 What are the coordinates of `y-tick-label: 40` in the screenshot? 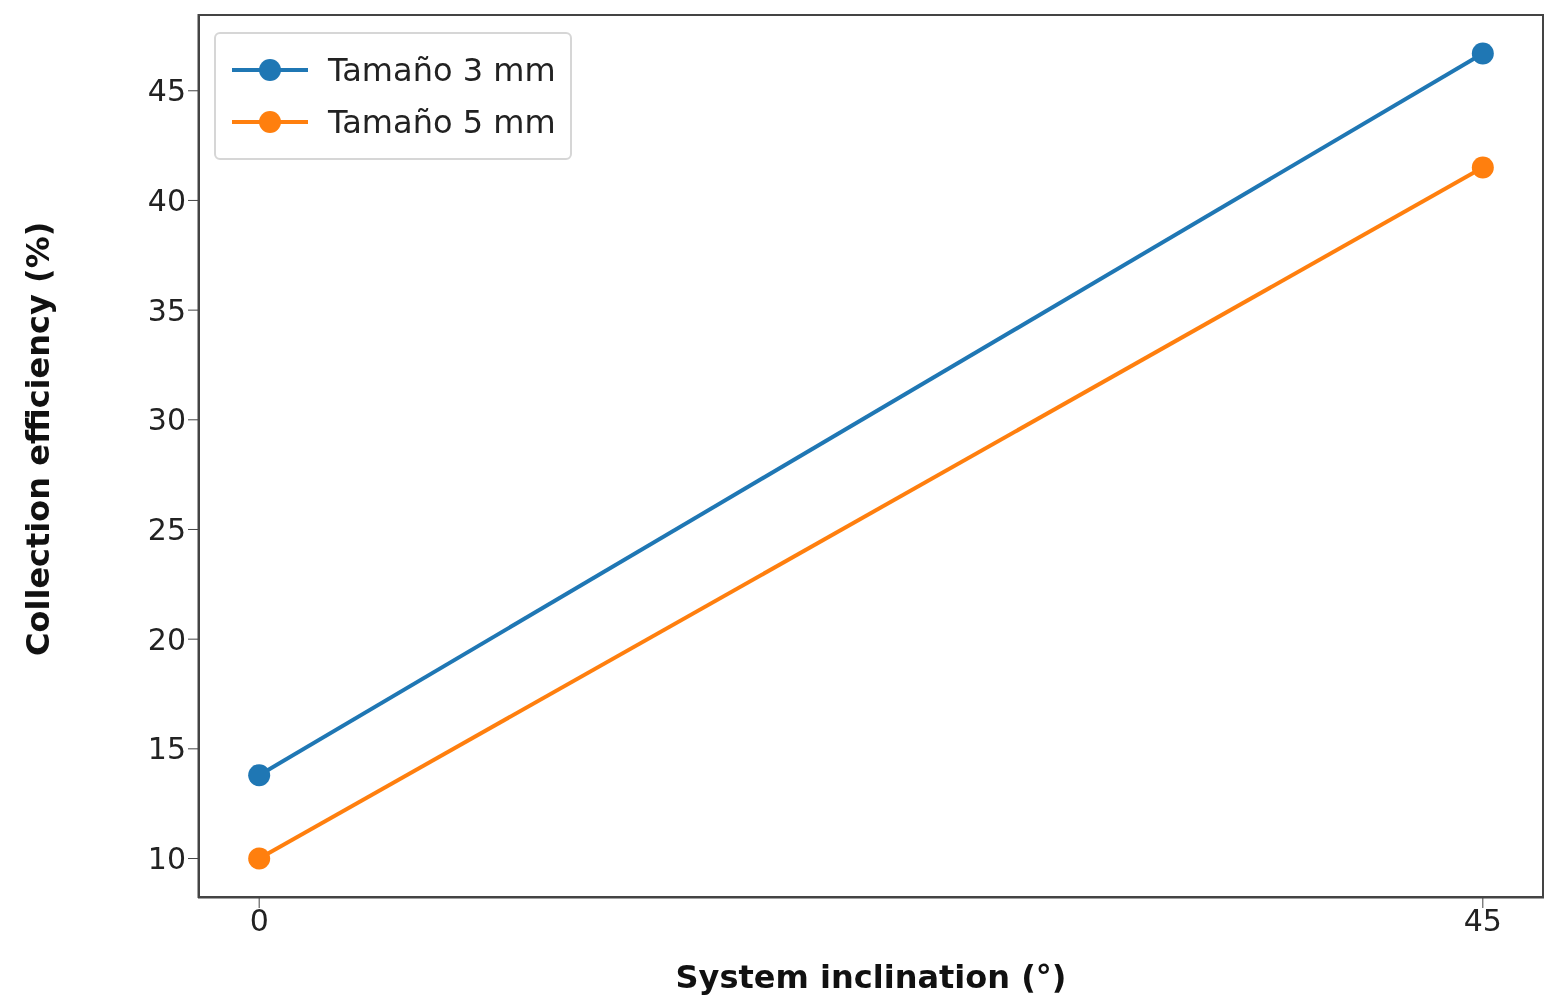 It's located at (166, 201).